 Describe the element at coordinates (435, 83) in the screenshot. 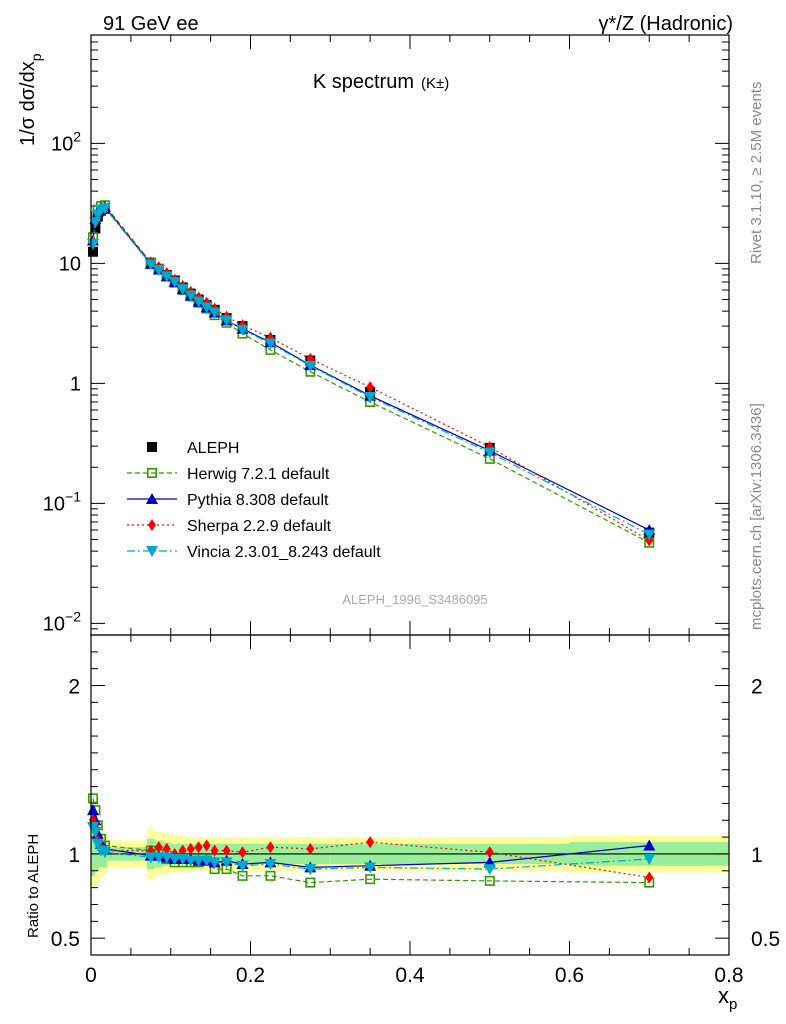

I see `chart-title-particle: (K±)` at that location.